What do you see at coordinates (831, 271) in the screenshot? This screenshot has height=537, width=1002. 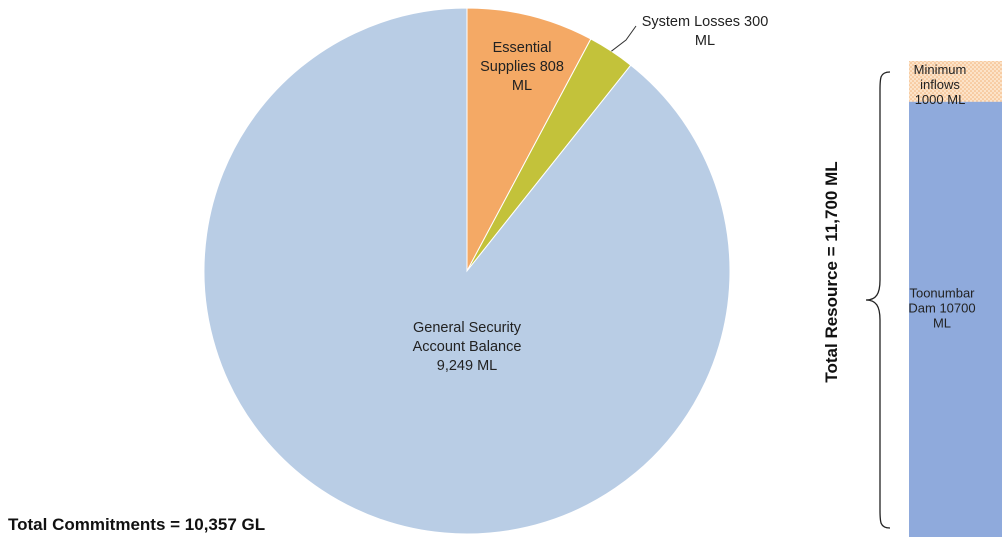 I see `total-resource-label: Total Resource = 11,700 ML` at bounding box center [831, 271].